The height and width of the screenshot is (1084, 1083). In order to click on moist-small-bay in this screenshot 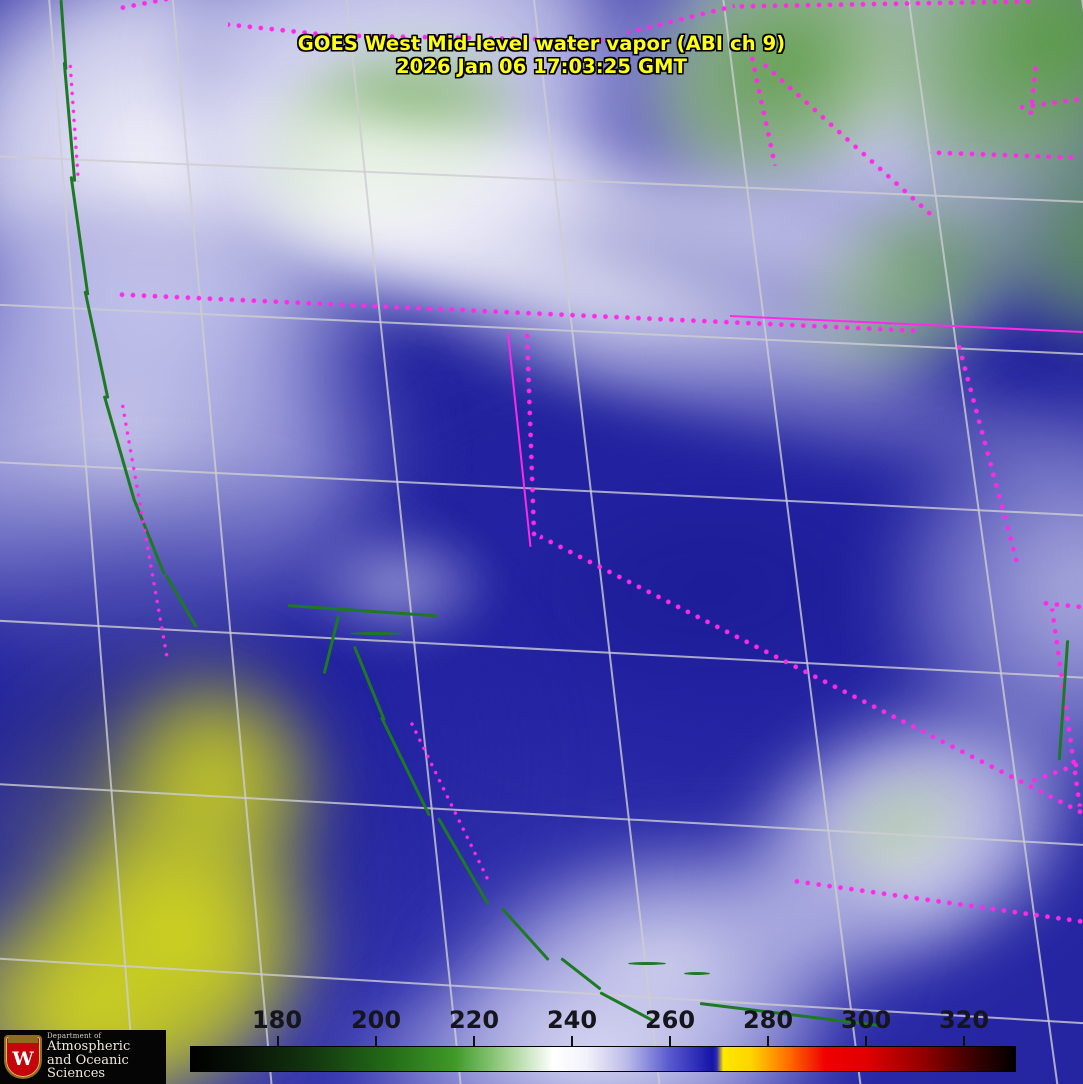, I will do `click(400, 585)`.